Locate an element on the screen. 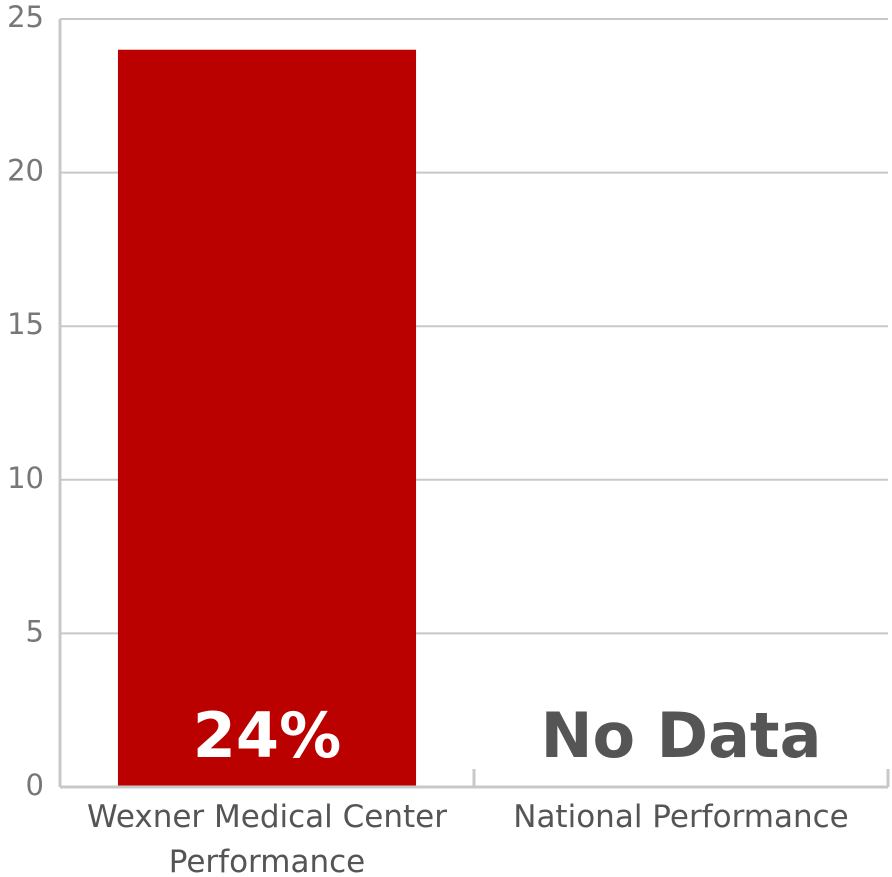 This screenshot has width=892, height=877. y-tick-label: 20 is located at coordinates (25, 171).